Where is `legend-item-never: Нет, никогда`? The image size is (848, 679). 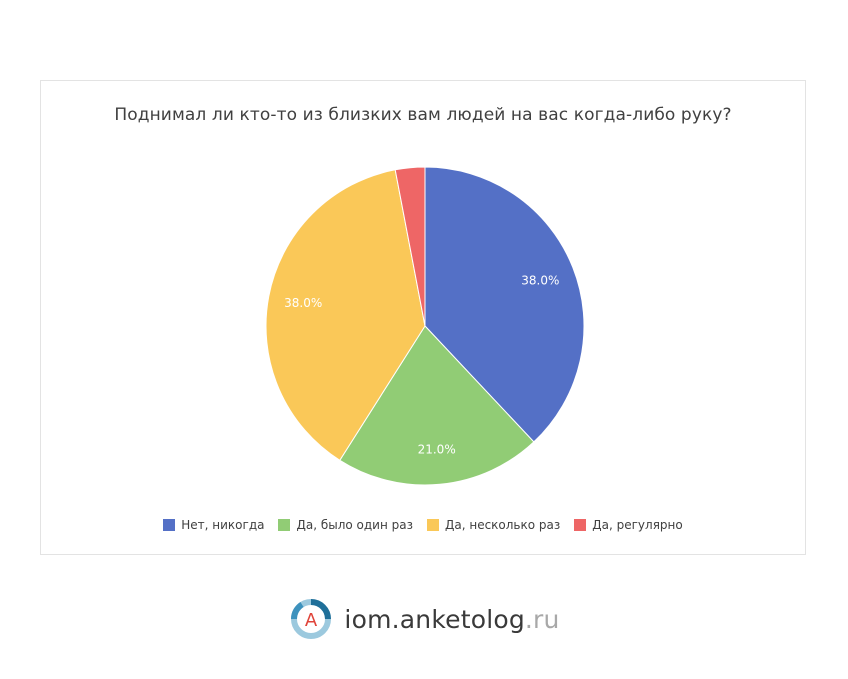 legend-item-never: Нет, никогда is located at coordinates (213, 525).